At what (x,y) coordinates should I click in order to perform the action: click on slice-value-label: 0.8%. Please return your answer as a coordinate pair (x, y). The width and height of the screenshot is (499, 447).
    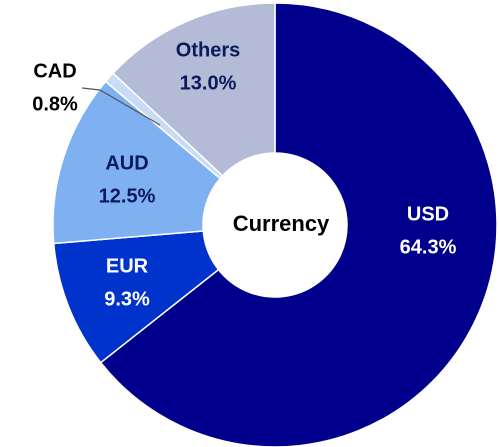
    Looking at the image, I should click on (55, 104).